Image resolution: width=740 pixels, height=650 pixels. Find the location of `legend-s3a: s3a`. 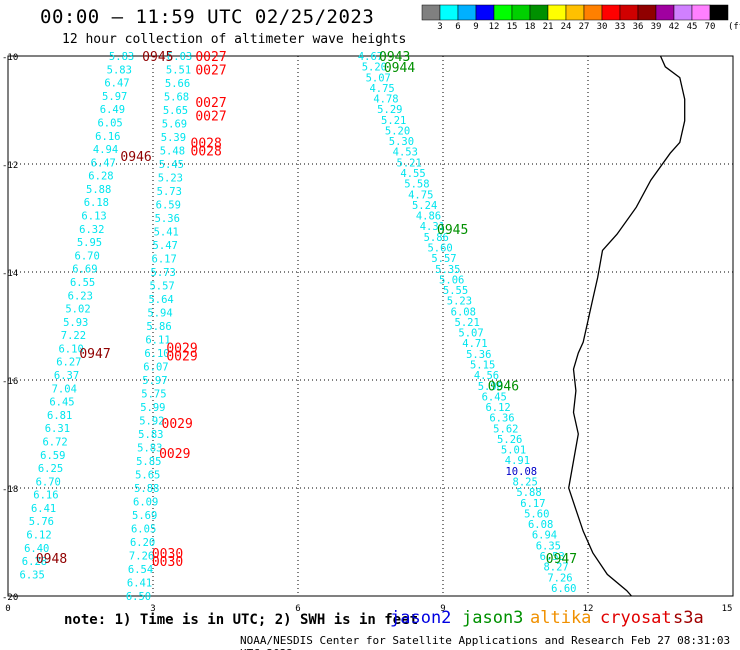

legend-s3a: s3a is located at coordinates (688, 618).